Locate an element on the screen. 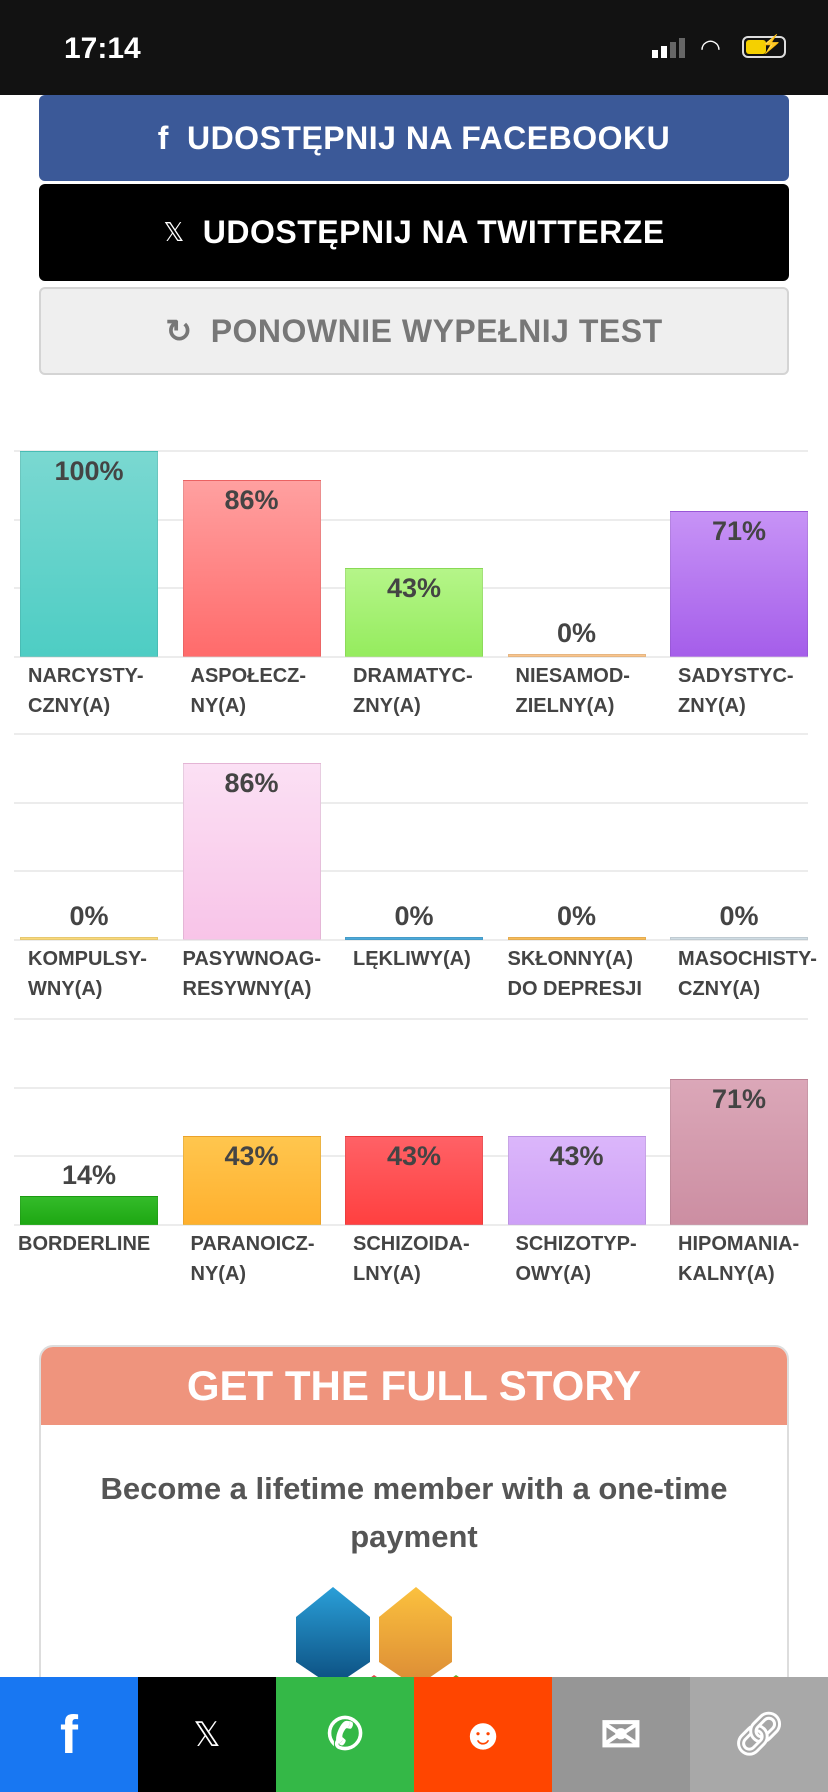 This screenshot has width=828, height=1792. category-label: SCHIZOIDA- LNY(A) is located at coordinates (411, 1259).